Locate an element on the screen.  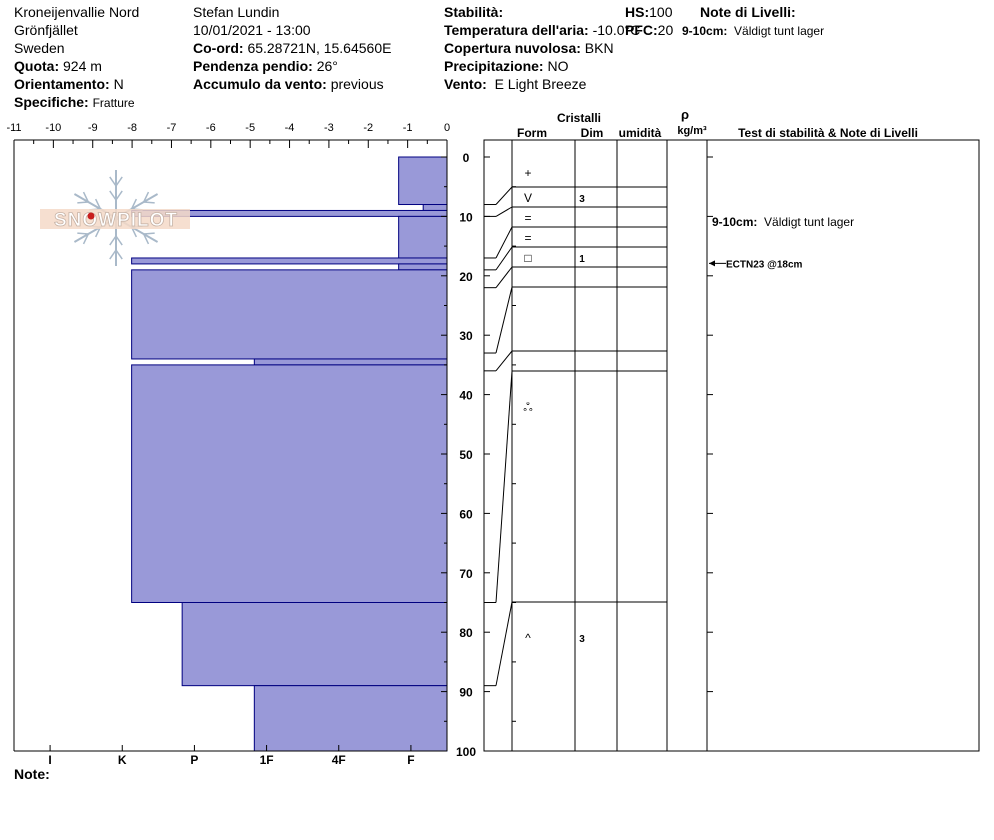
country-name: Sweden is located at coordinates (39, 48).